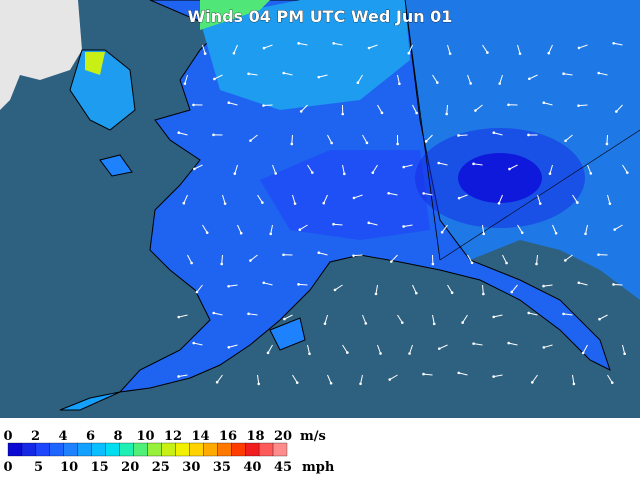 The image size is (640, 480). What do you see at coordinates (252, 467) in the screenshot?
I see `mph-label: 40` at bounding box center [252, 467].